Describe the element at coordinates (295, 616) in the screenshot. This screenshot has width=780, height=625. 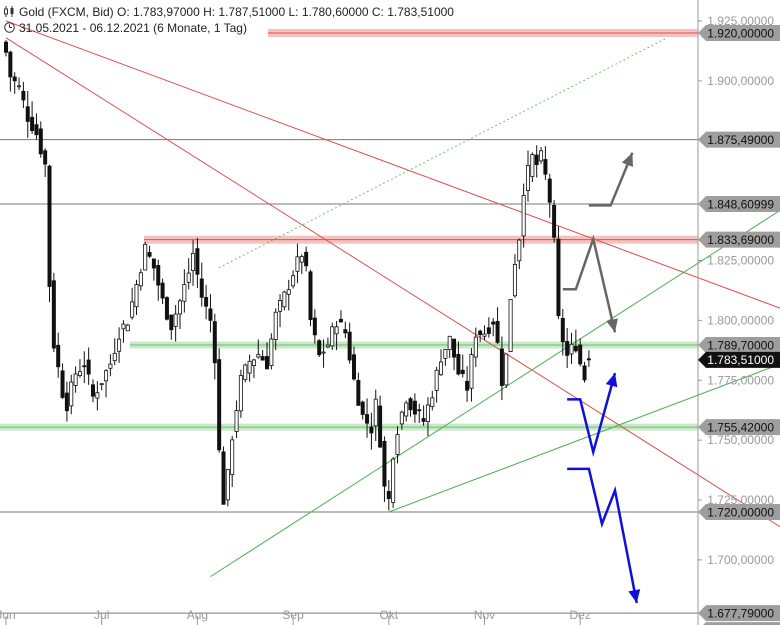
I see `month-axis: Jun Jul Aug Sep Okt Nov Dez` at that location.